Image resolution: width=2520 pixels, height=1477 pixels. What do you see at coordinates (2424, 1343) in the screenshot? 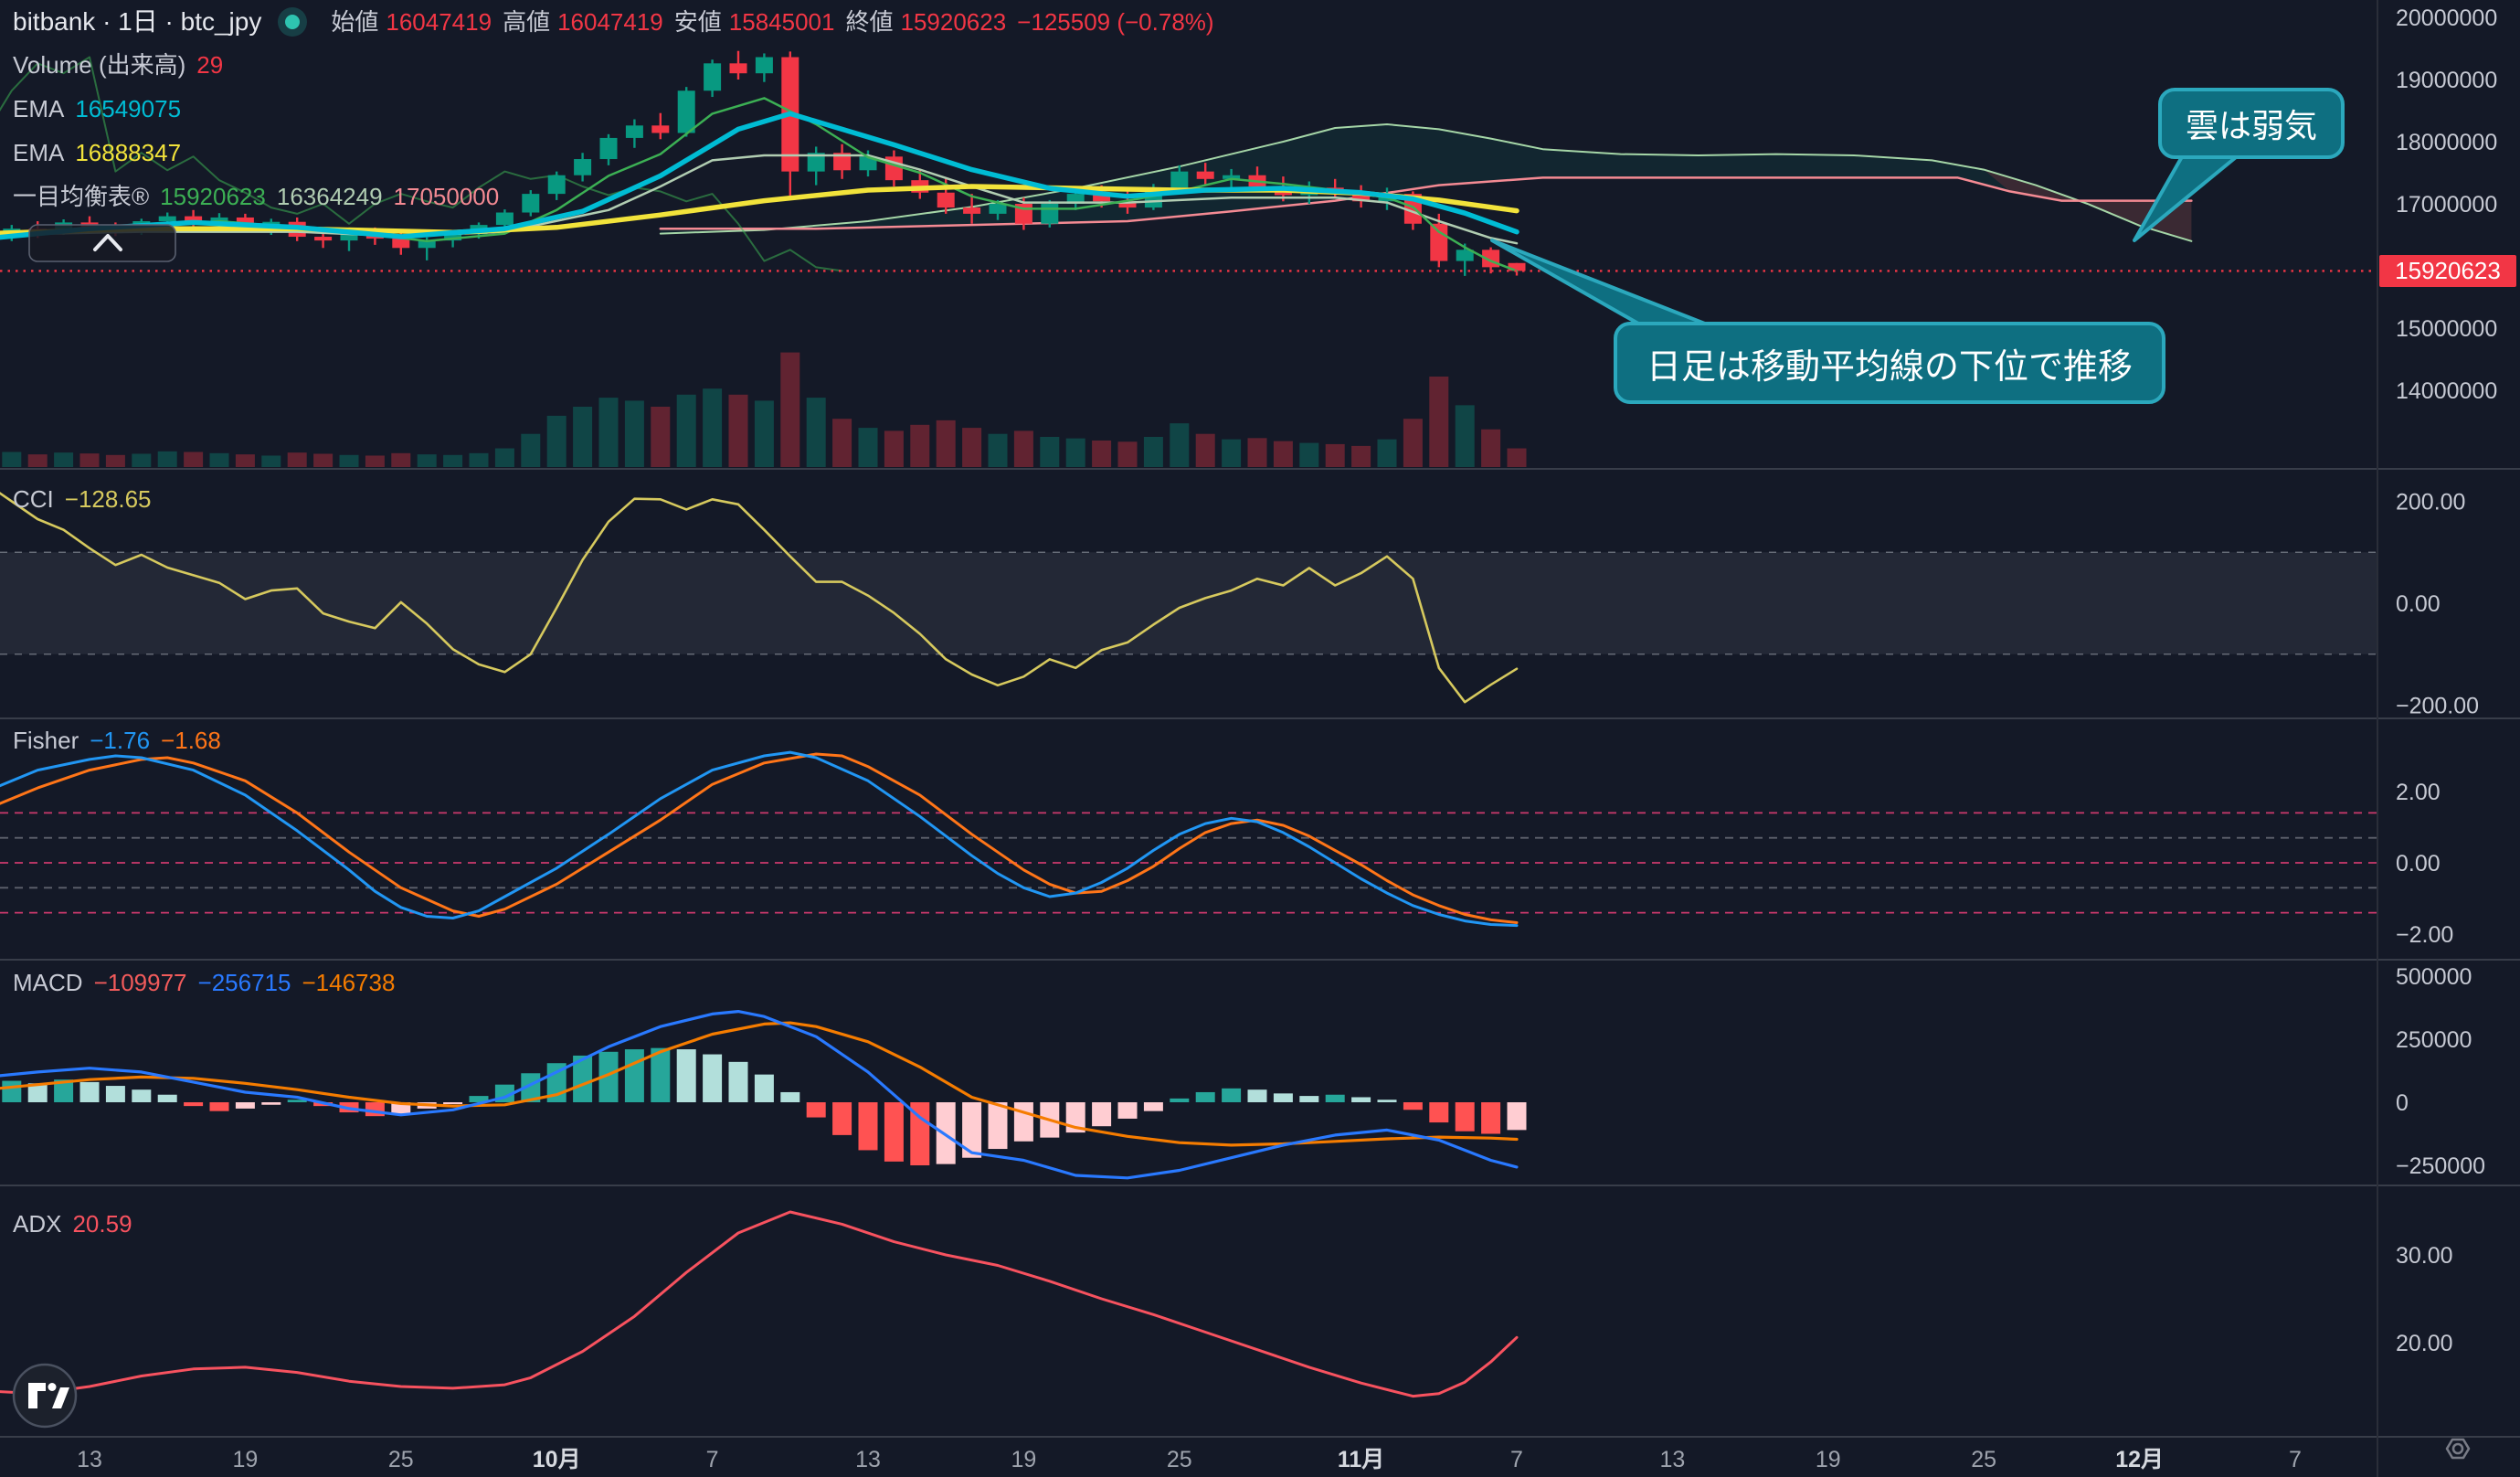
I see `svg-text: 20.00` at bounding box center [2424, 1343].